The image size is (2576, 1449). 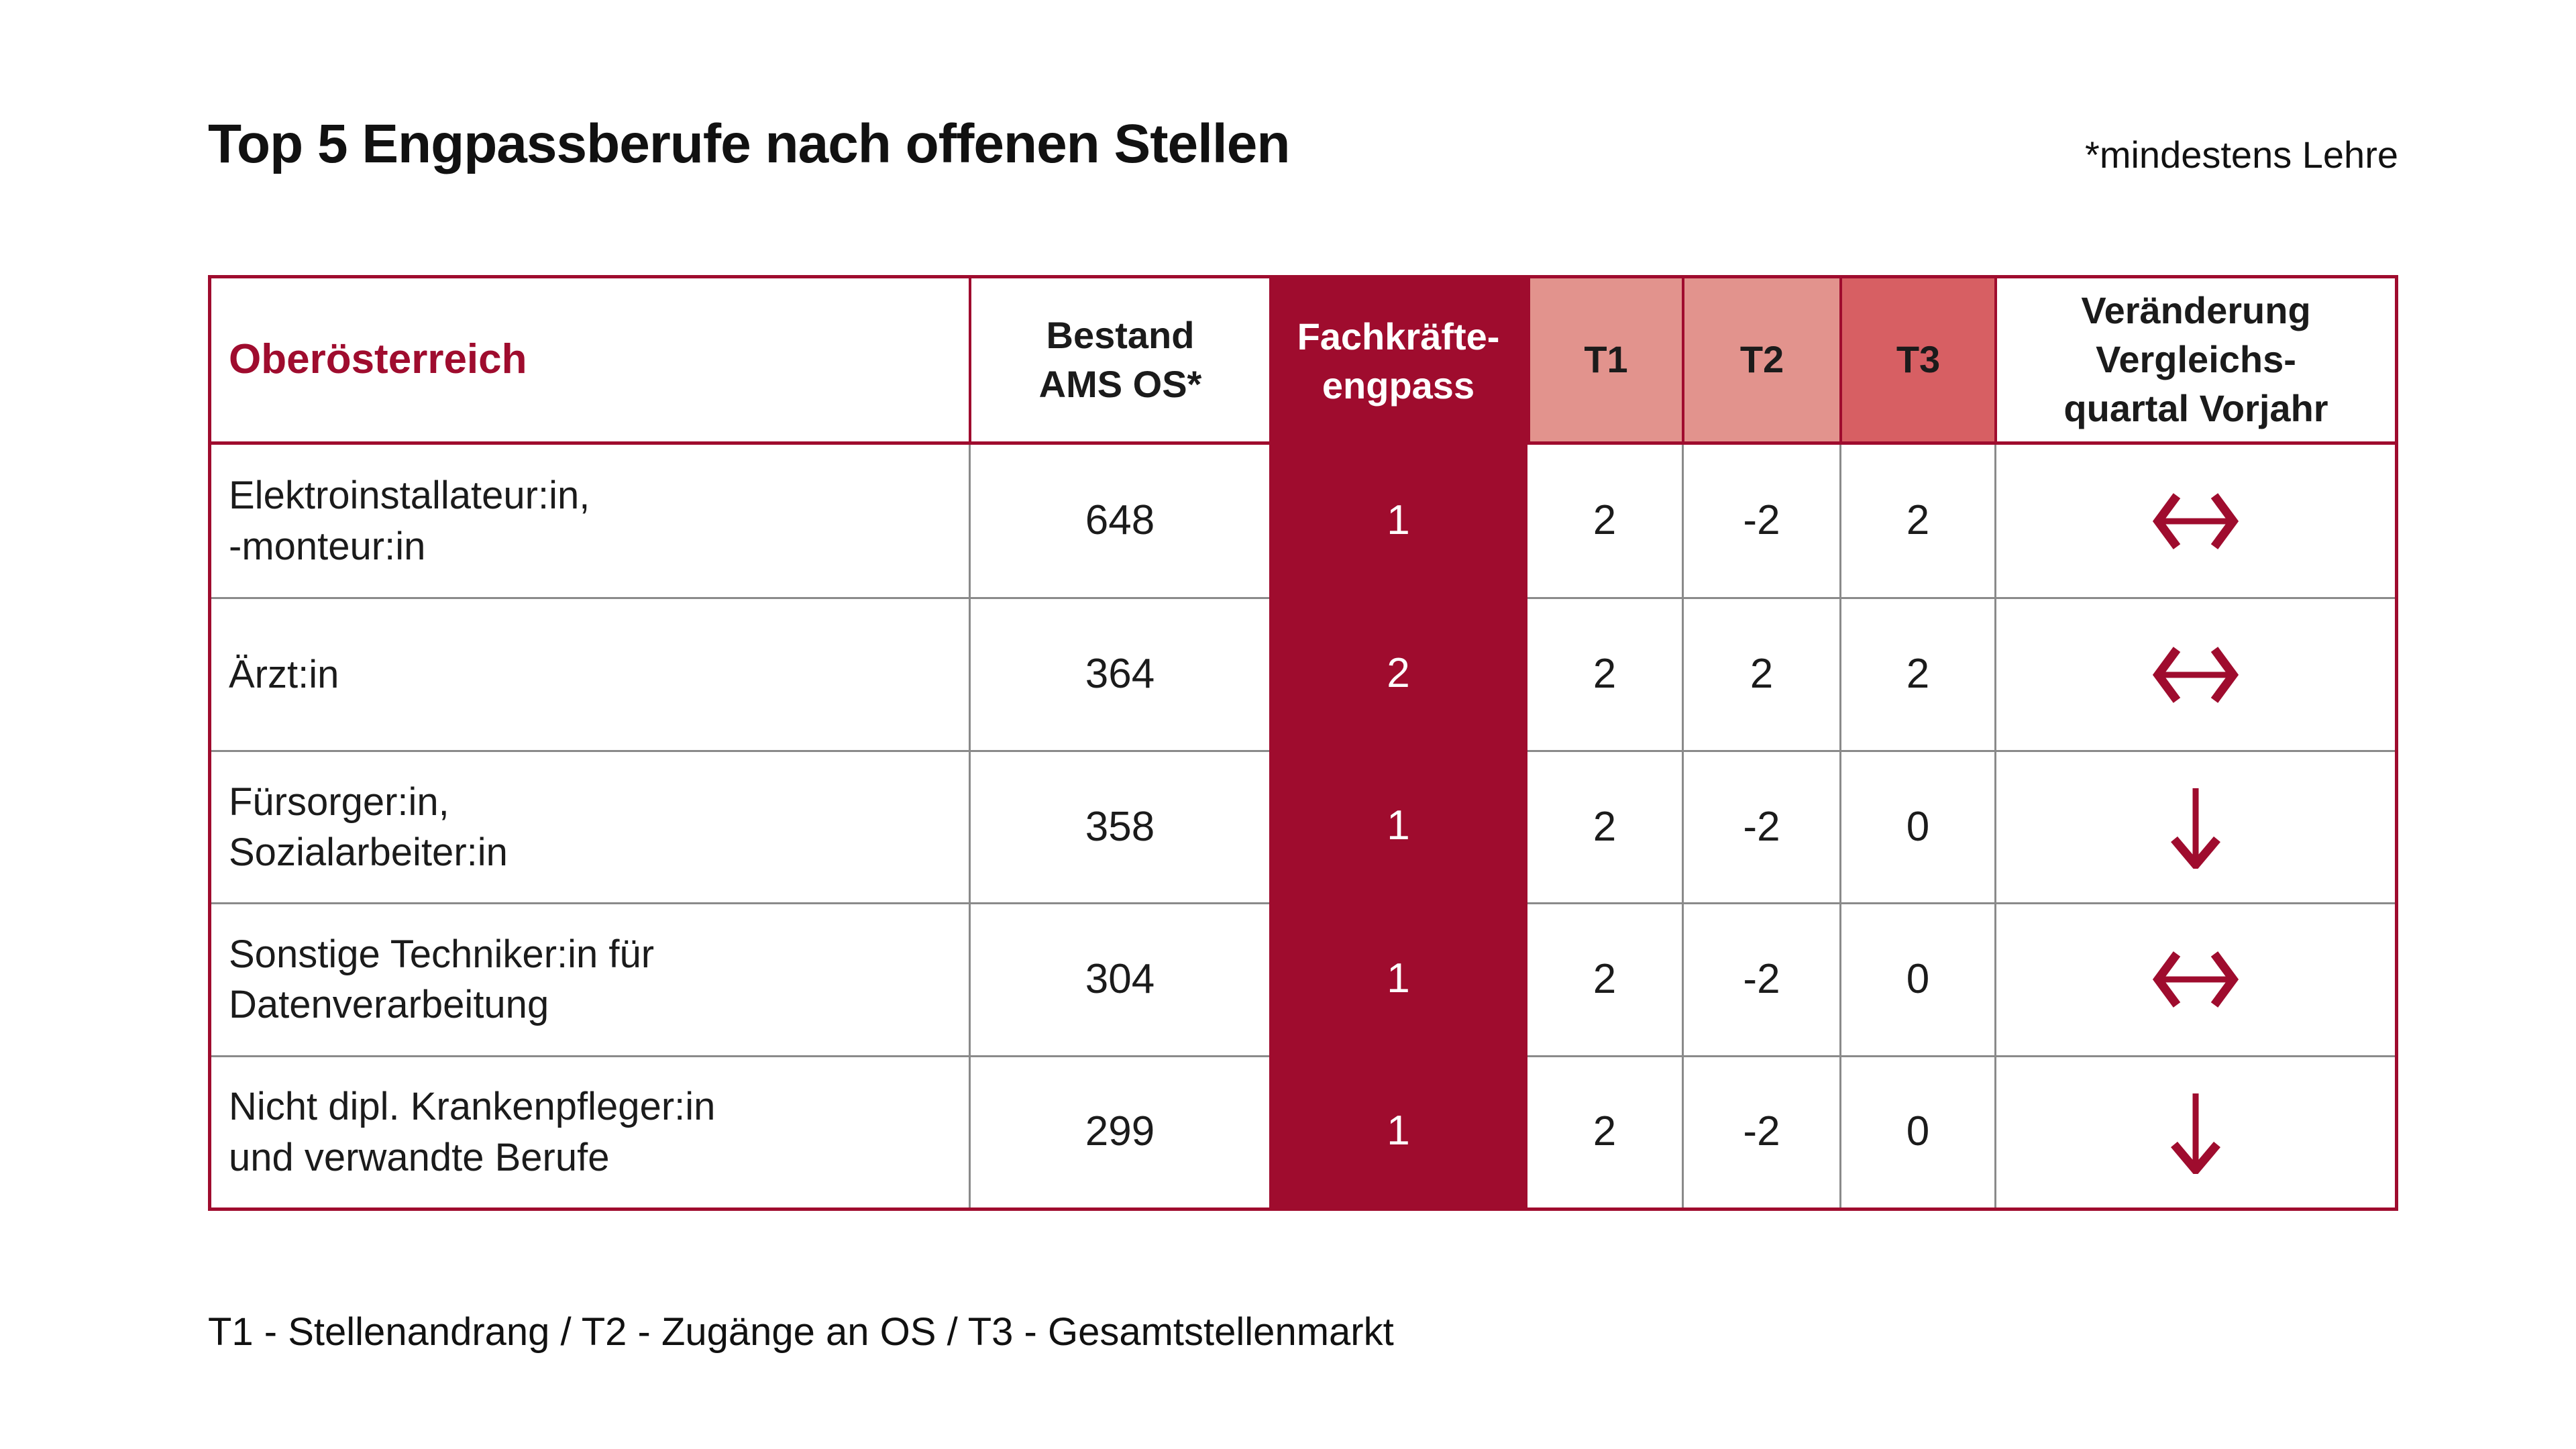 What do you see at coordinates (1398, 361) in the screenshot?
I see `fachkraefteengpass-column-header: Fachkräfte- engpass` at bounding box center [1398, 361].